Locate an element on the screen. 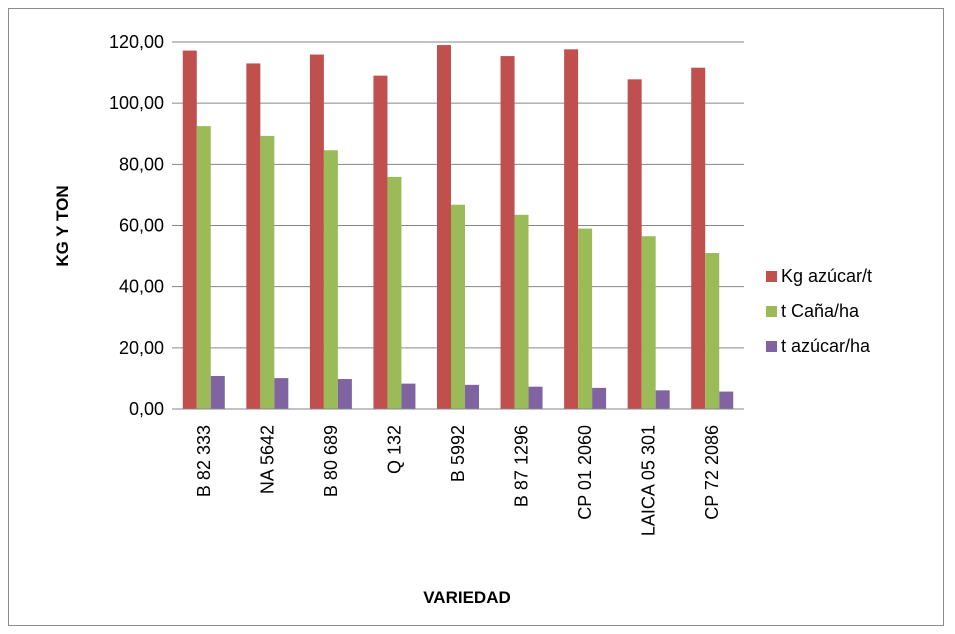 Image resolution: width=955 pixels, height=634 pixels. x-tick-label: CP 72 2086 is located at coordinates (712, 472).